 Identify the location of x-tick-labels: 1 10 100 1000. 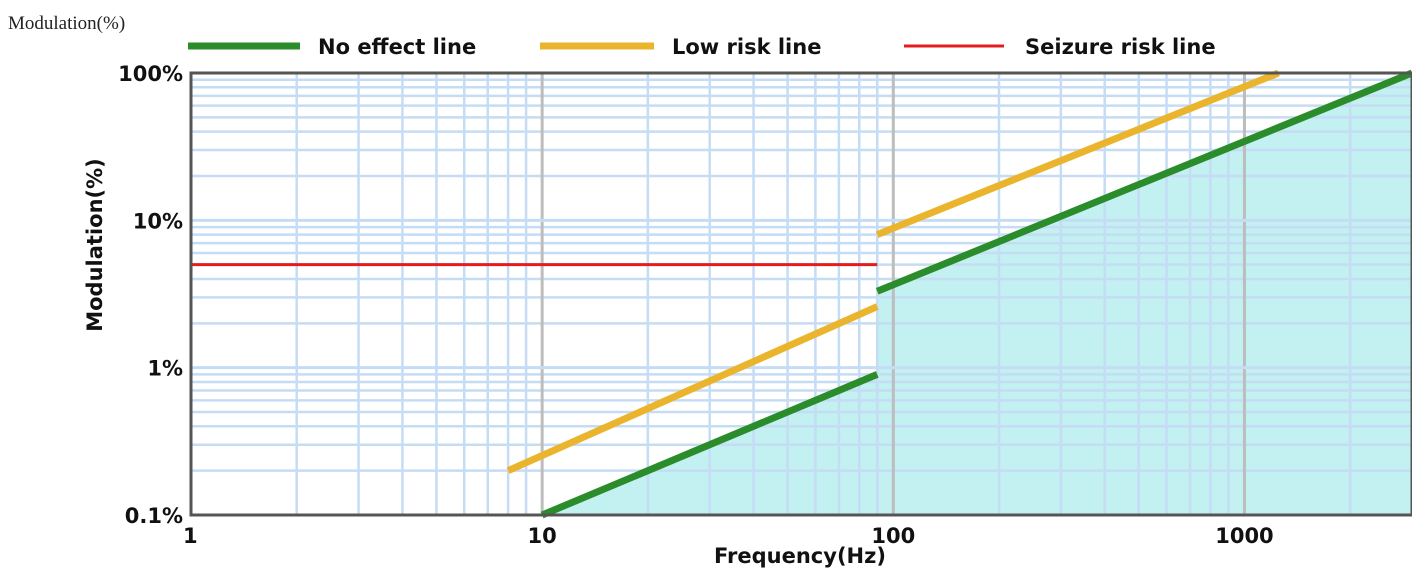
(728, 536).